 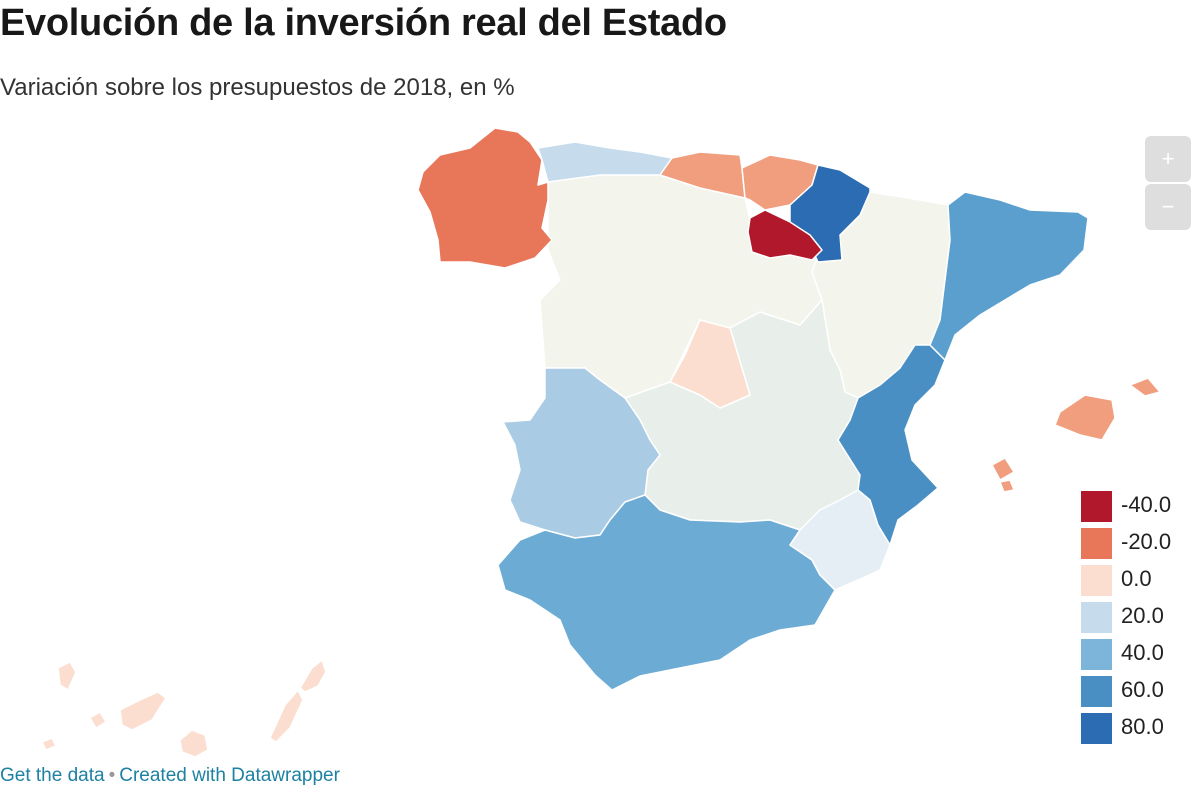 What do you see at coordinates (52, 775) in the screenshot?
I see `get-data-link: Get the data` at bounding box center [52, 775].